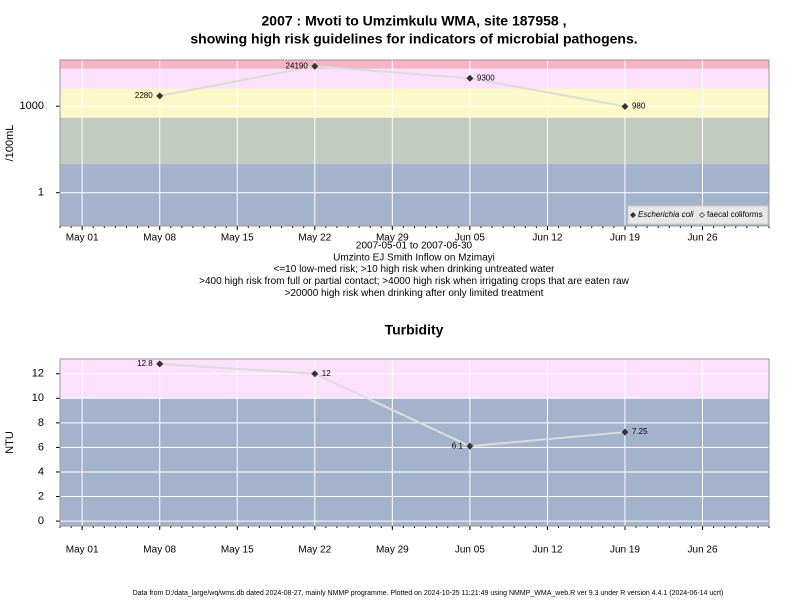 The height and width of the screenshot is (600, 800). Describe the element at coordinates (326, 373) in the screenshot. I see `data-label: 12` at that location.